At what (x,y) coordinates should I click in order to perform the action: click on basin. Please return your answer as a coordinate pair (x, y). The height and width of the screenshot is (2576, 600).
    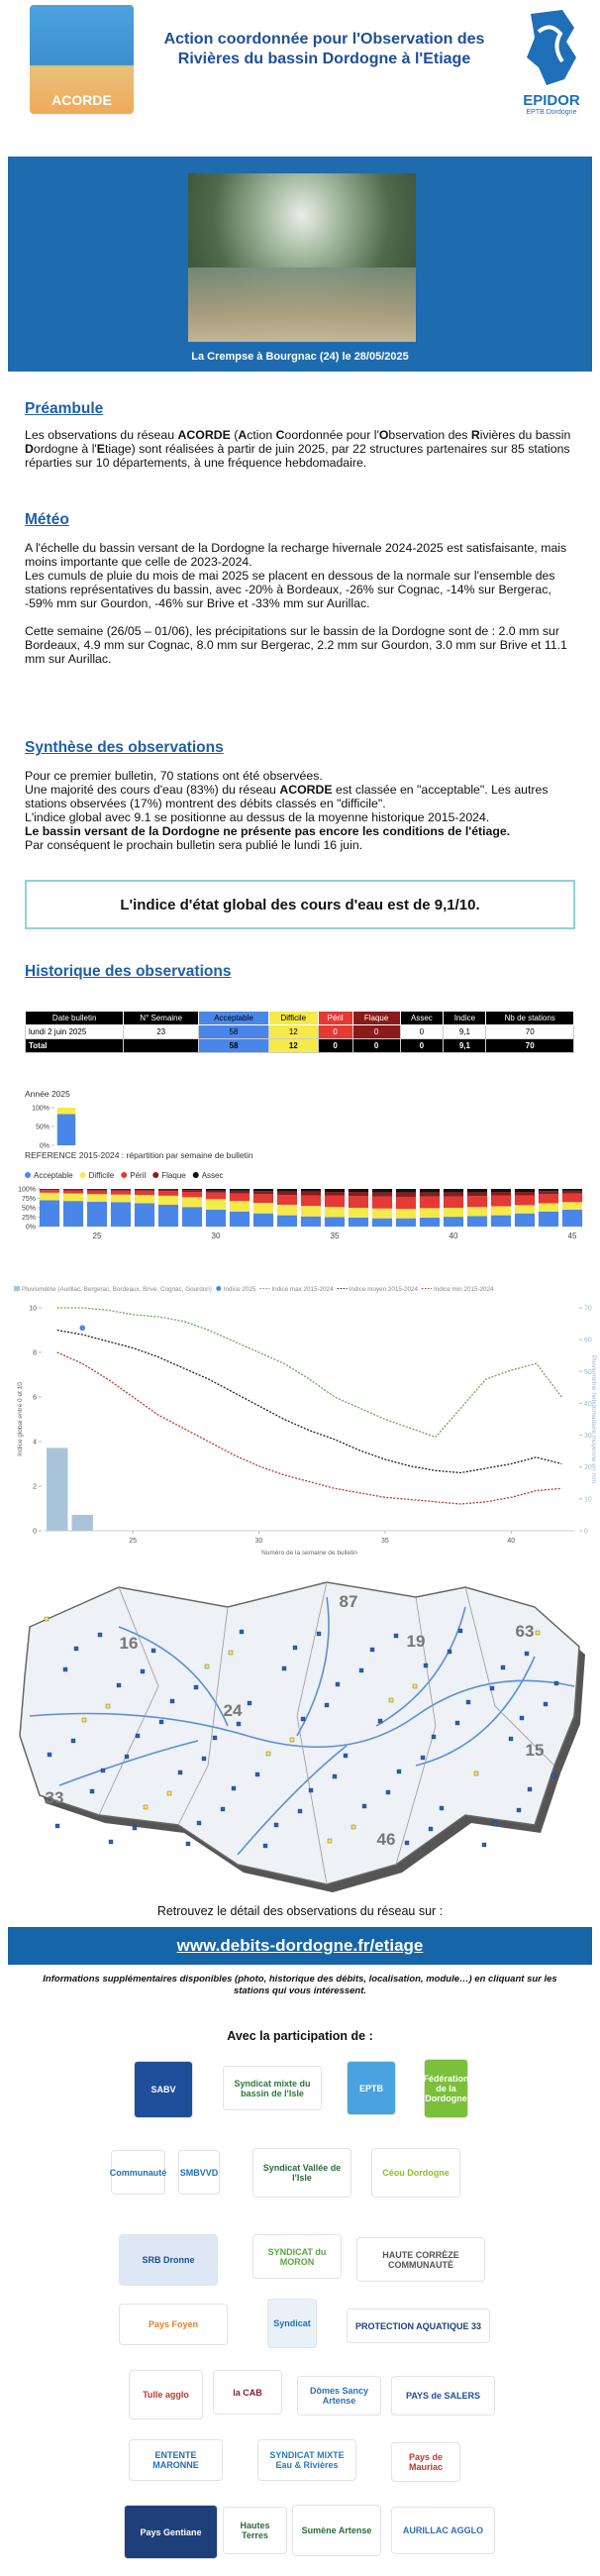
    Looking at the image, I should click on (299, 1733).